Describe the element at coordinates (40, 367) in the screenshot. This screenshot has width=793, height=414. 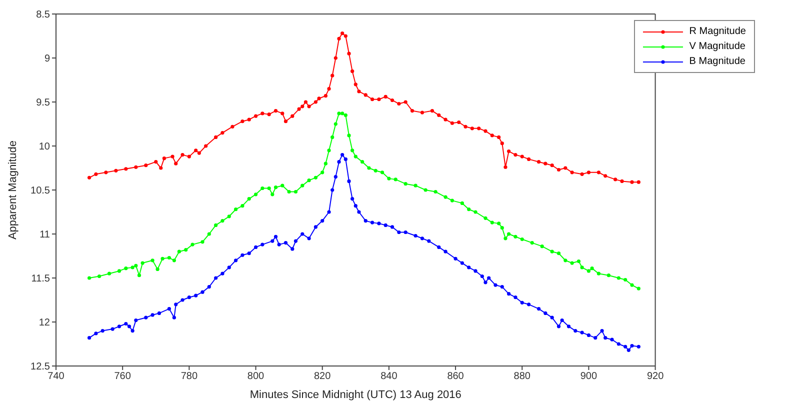
I see `y-tick-label: 12.5` at that location.